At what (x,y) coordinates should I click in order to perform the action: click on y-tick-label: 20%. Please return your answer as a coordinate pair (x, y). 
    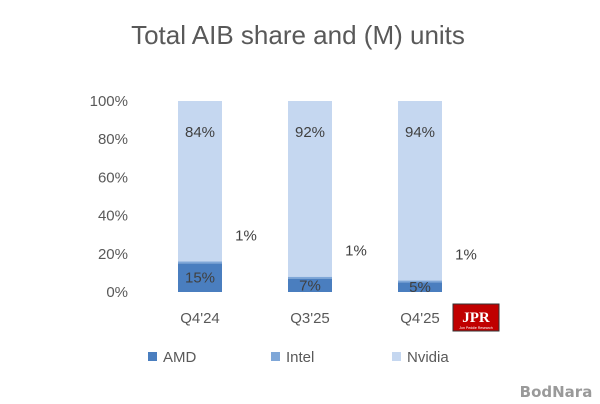
    Looking at the image, I should click on (113, 254).